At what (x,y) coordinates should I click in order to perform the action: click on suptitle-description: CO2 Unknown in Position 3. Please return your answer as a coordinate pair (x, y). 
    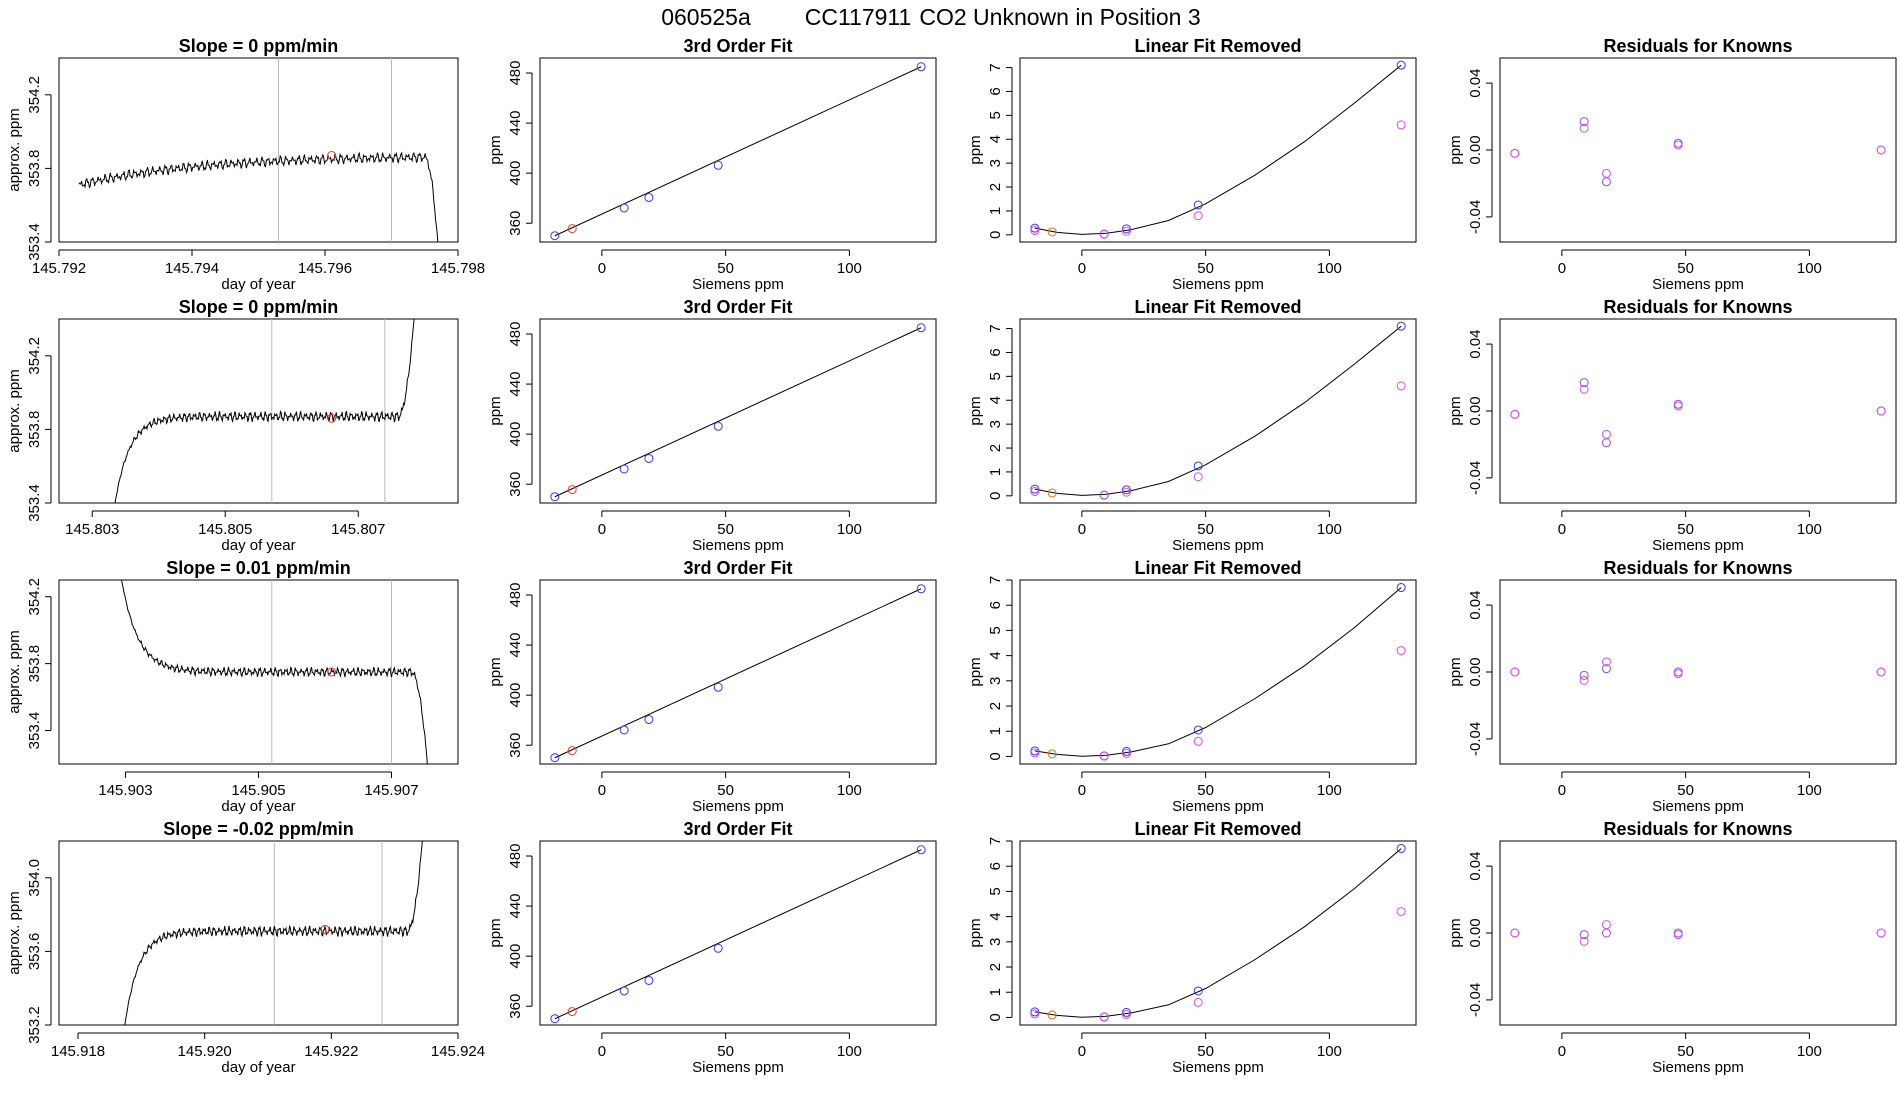
    Looking at the image, I should click on (1059, 17).